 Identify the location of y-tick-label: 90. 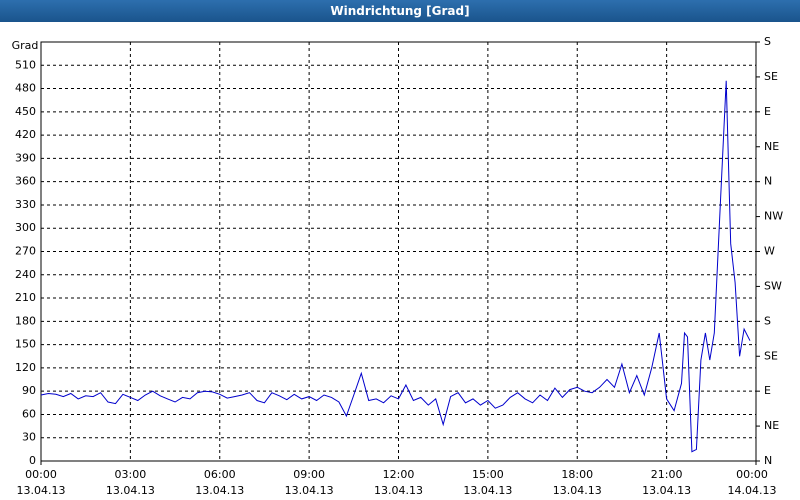
(29, 390).